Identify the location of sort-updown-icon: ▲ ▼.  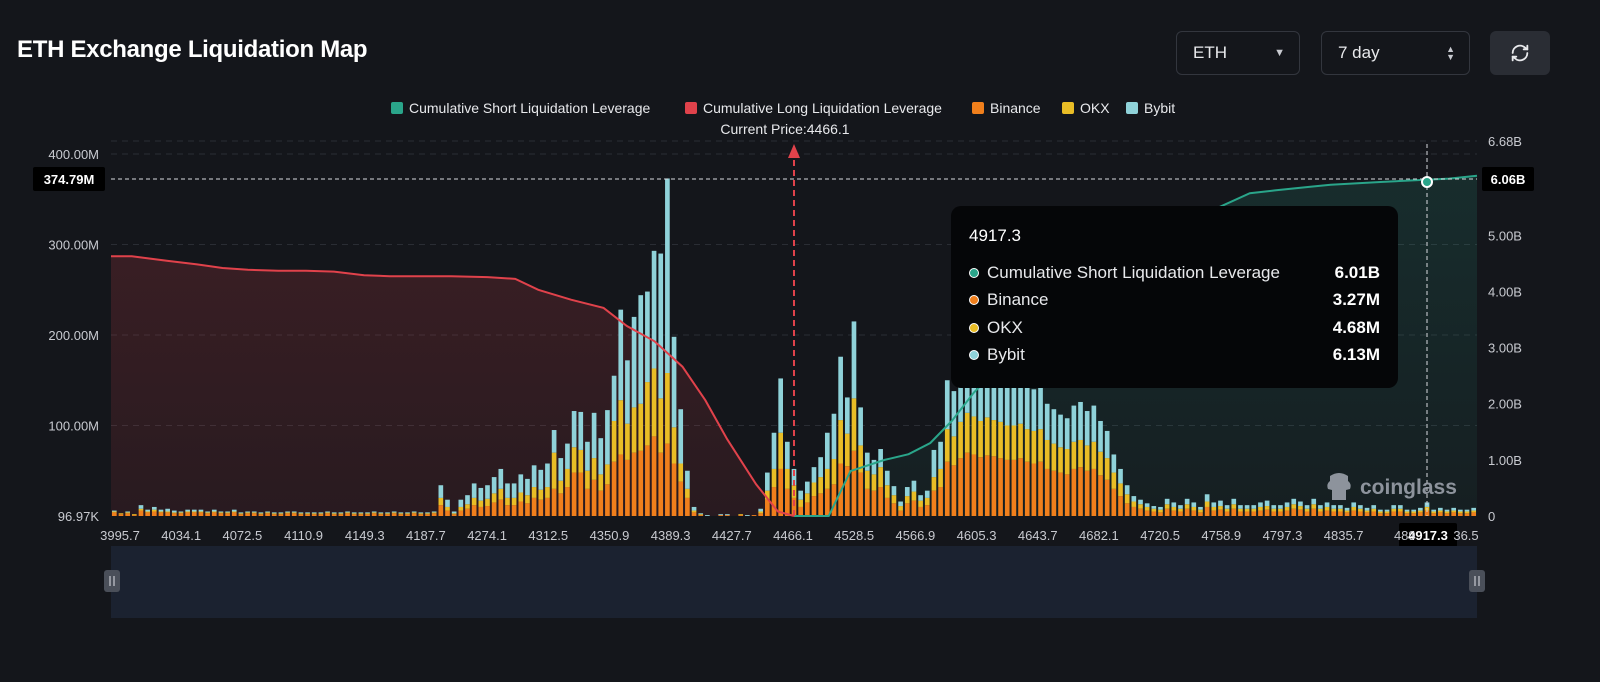
(1450, 53).